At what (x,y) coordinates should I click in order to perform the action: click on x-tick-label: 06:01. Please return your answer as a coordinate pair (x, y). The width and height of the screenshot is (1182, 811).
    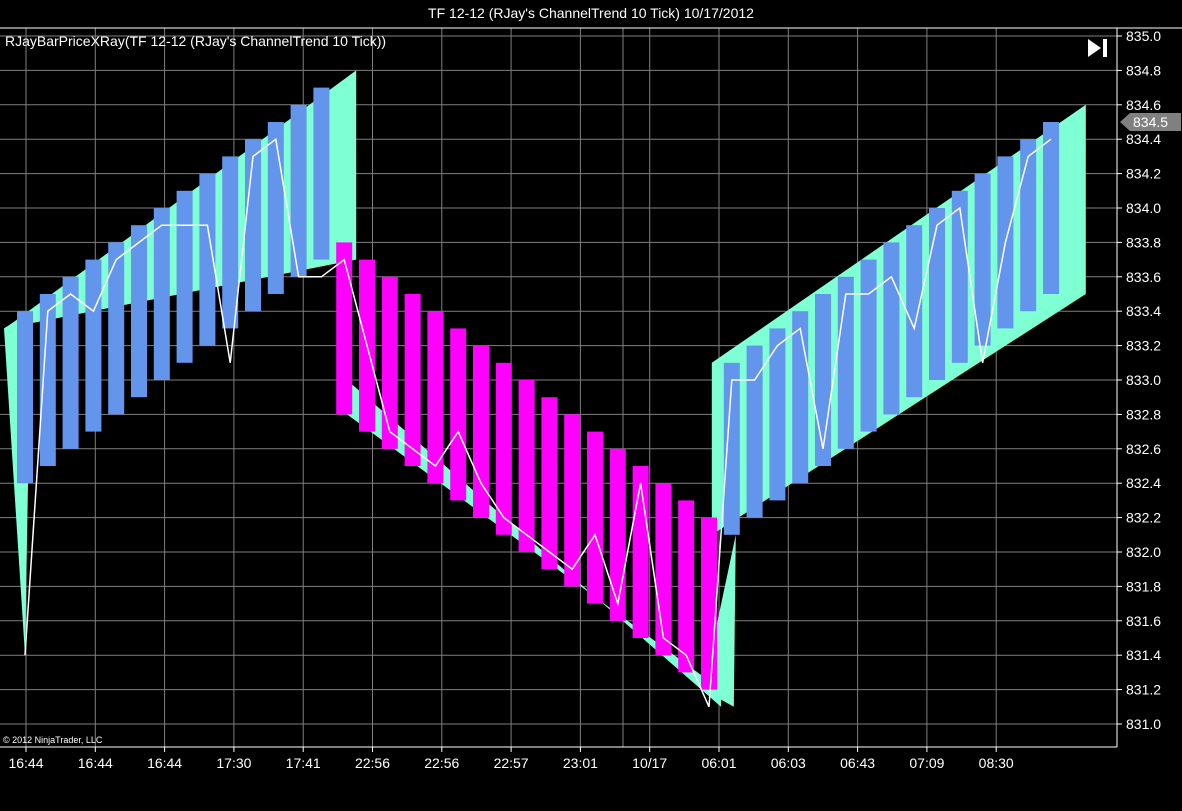
    Looking at the image, I should click on (718, 763).